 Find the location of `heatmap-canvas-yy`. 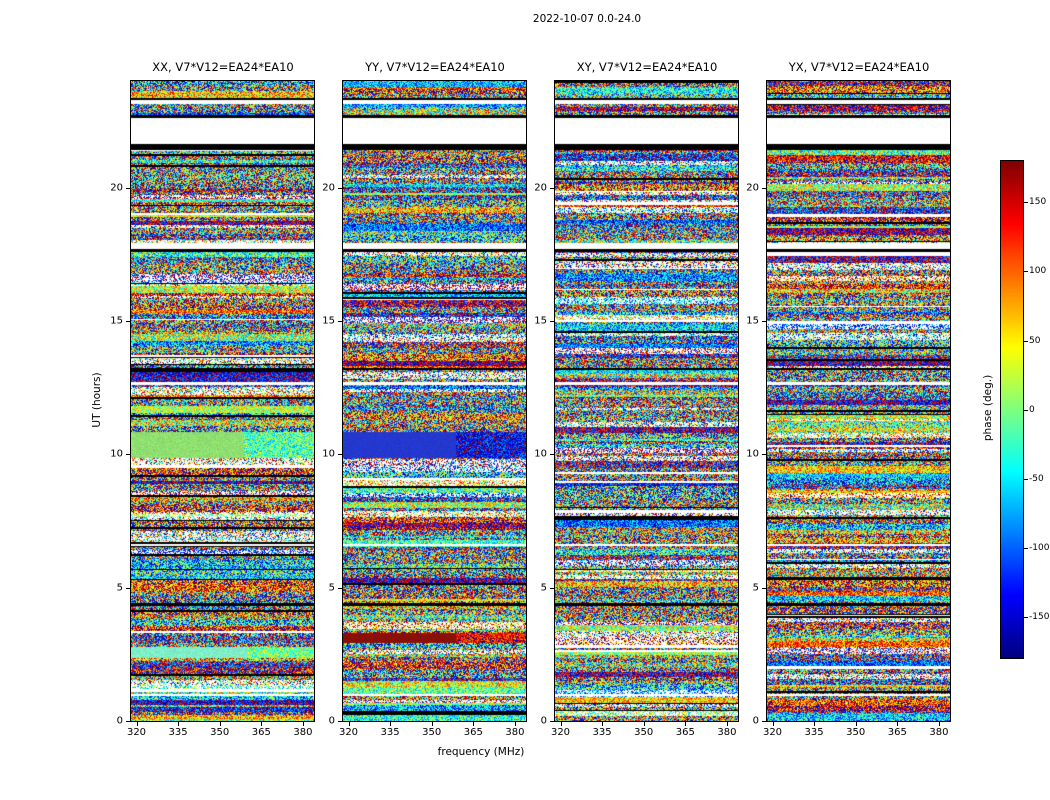

heatmap-canvas-yy is located at coordinates (434, 401).